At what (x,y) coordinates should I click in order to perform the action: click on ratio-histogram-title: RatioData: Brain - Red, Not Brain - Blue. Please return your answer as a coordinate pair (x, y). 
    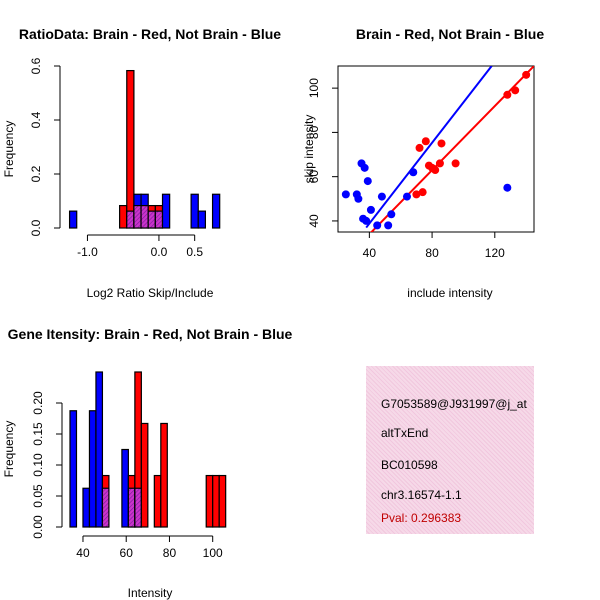
    Looking at the image, I should click on (150, 34).